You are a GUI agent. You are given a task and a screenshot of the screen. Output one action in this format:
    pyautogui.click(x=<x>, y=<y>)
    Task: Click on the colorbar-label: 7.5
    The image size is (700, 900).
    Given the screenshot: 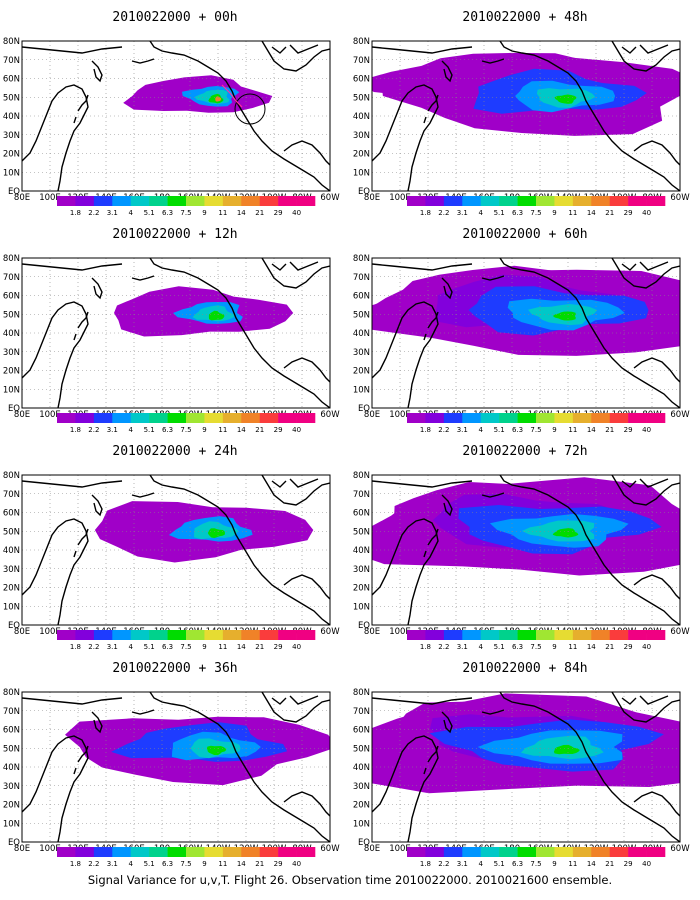 What is the action you would take?
    pyautogui.click(x=185, y=213)
    